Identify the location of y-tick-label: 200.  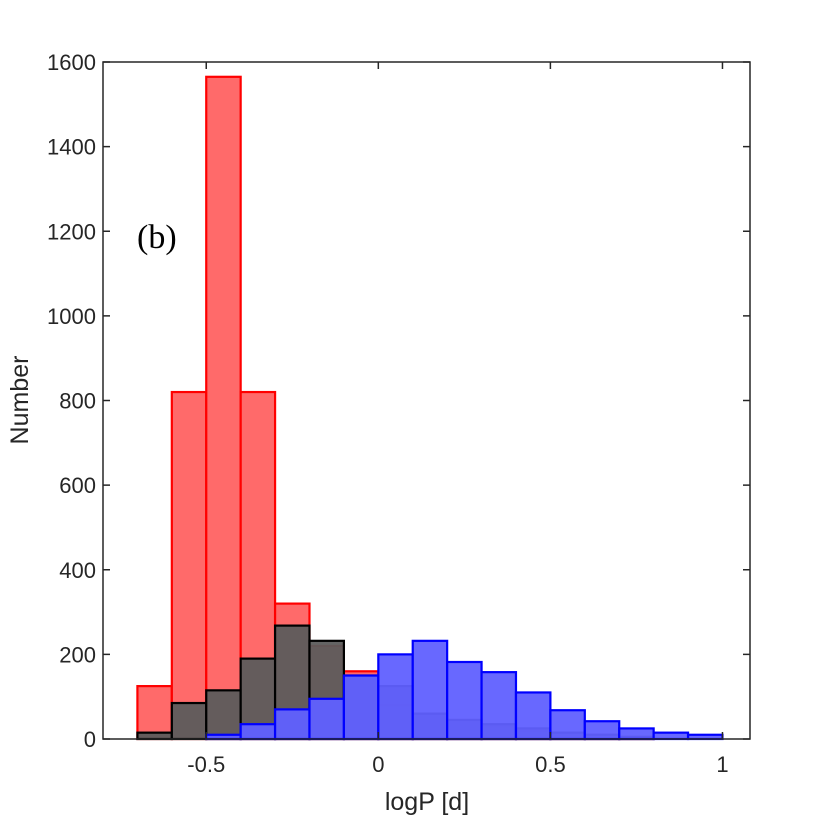
(77, 654).